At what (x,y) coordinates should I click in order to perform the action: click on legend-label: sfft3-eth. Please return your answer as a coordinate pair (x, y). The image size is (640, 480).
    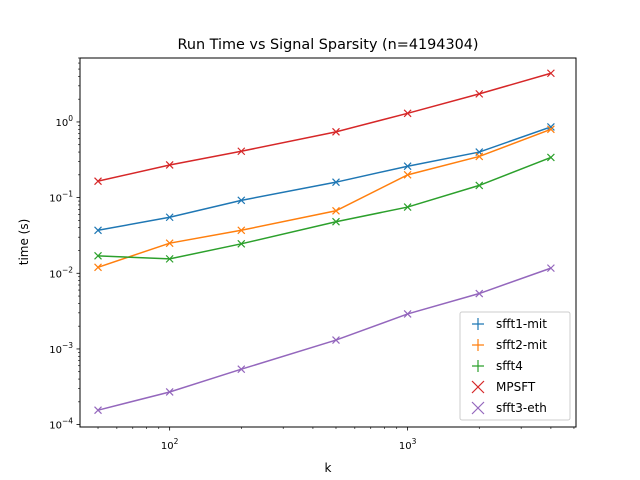
    Looking at the image, I should click on (521, 408).